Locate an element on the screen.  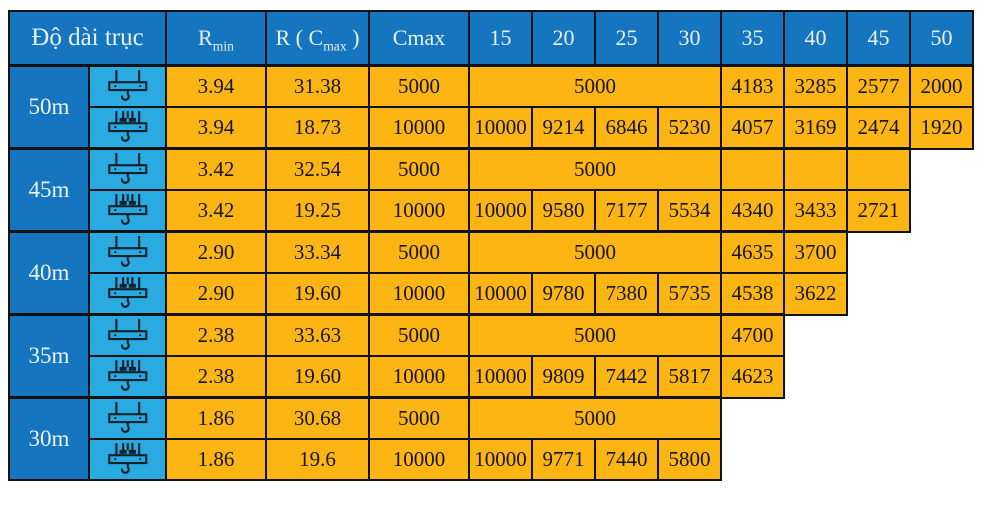
rcmax-value: 19.25 is located at coordinates (317, 211).